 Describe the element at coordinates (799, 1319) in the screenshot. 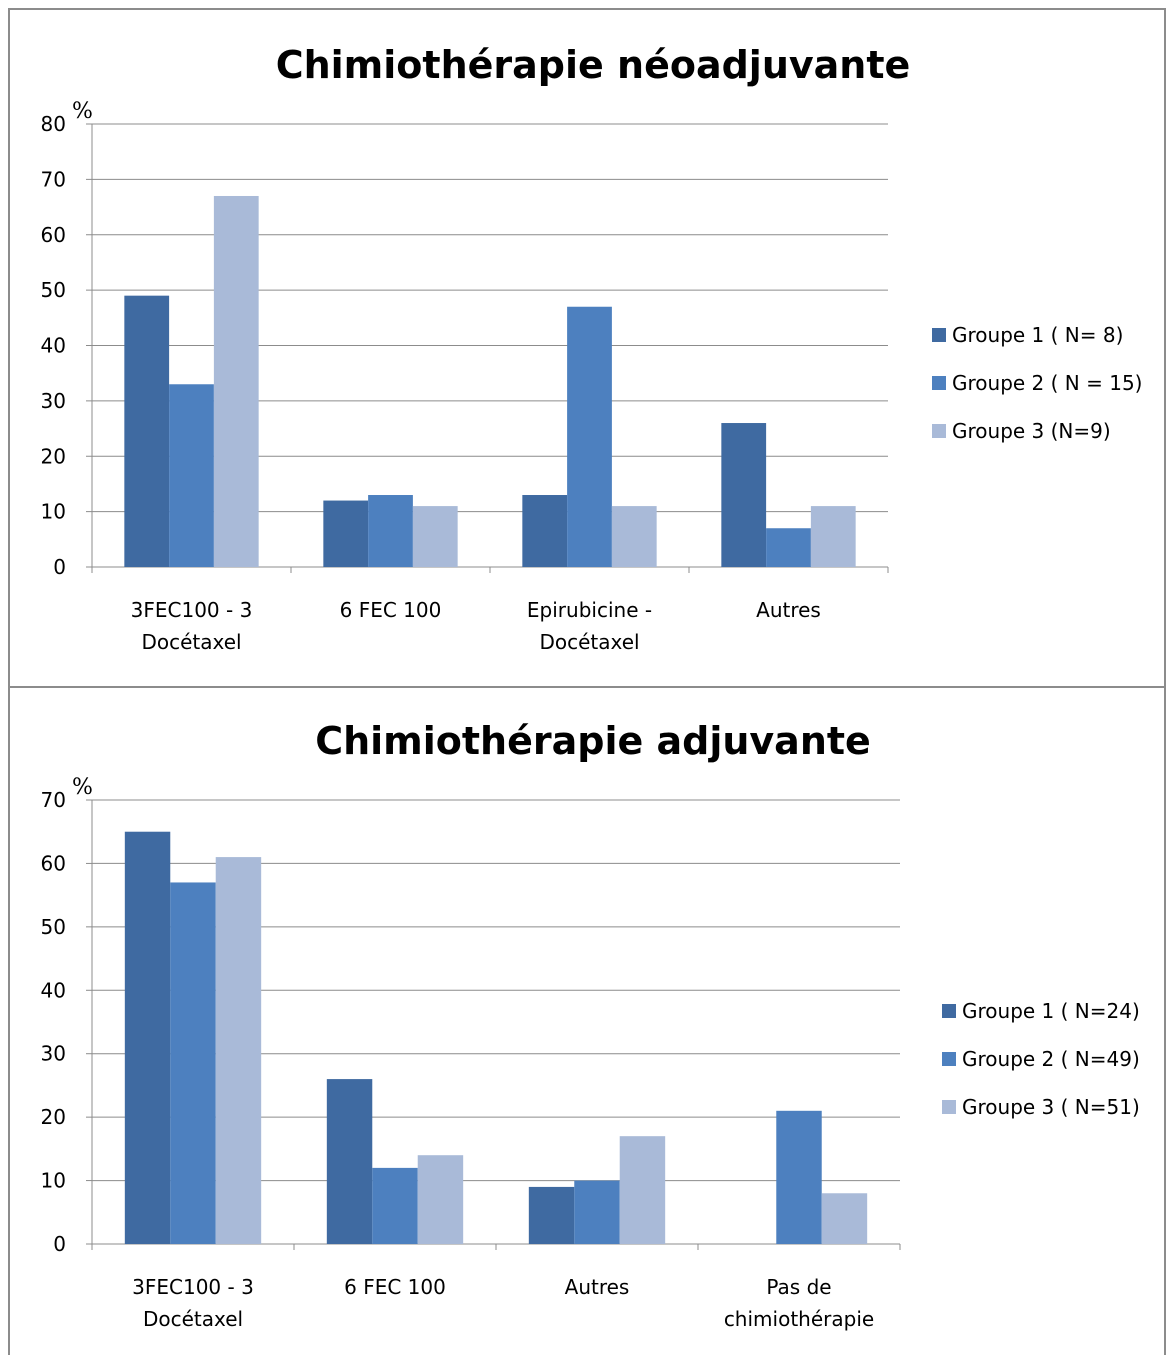

I see `x-tick-label: chimiothérapie` at that location.